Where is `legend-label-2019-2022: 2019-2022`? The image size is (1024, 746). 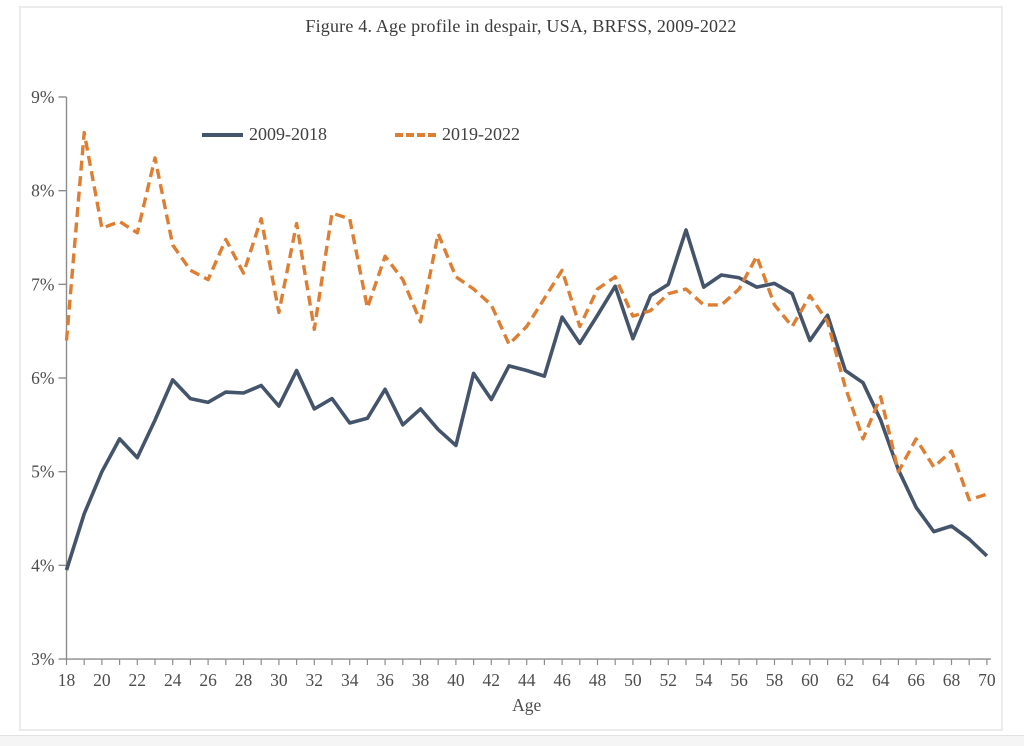
legend-label-2019-2022: 2019-2022 is located at coordinates (481, 134).